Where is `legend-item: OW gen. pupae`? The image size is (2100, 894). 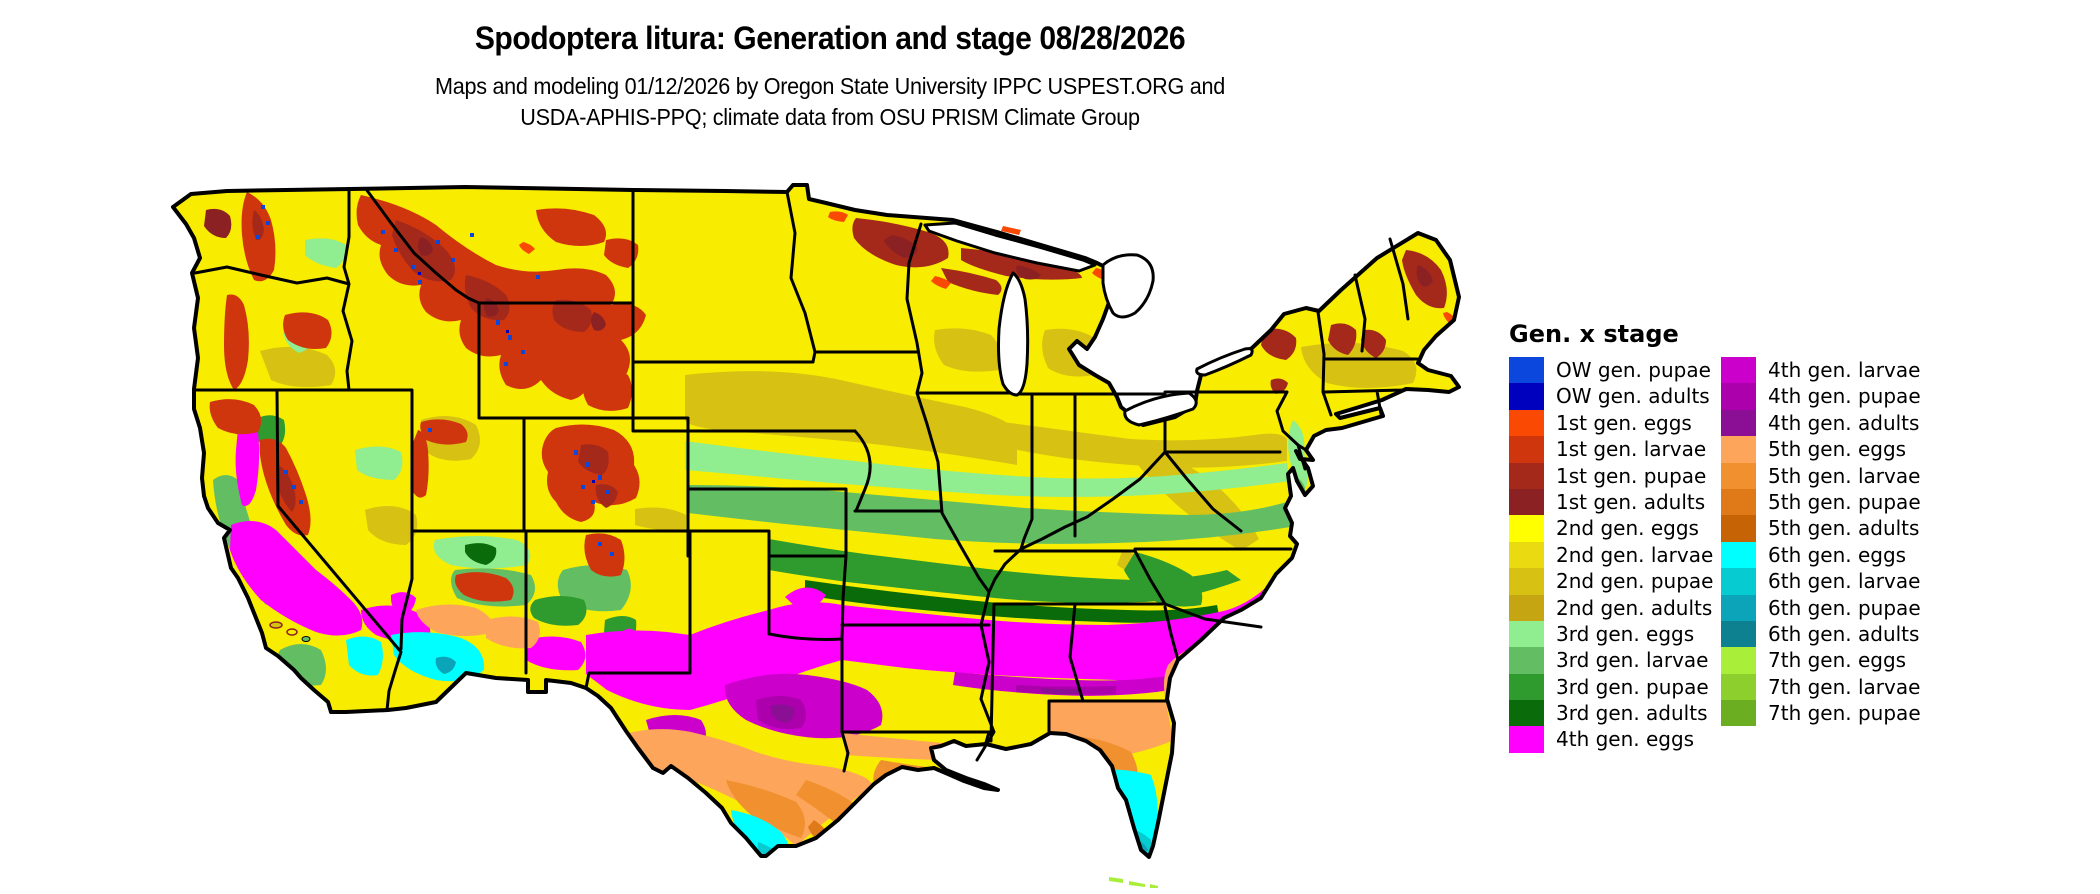 legend-item: OW gen. pupae is located at coordinates (1615, 370).